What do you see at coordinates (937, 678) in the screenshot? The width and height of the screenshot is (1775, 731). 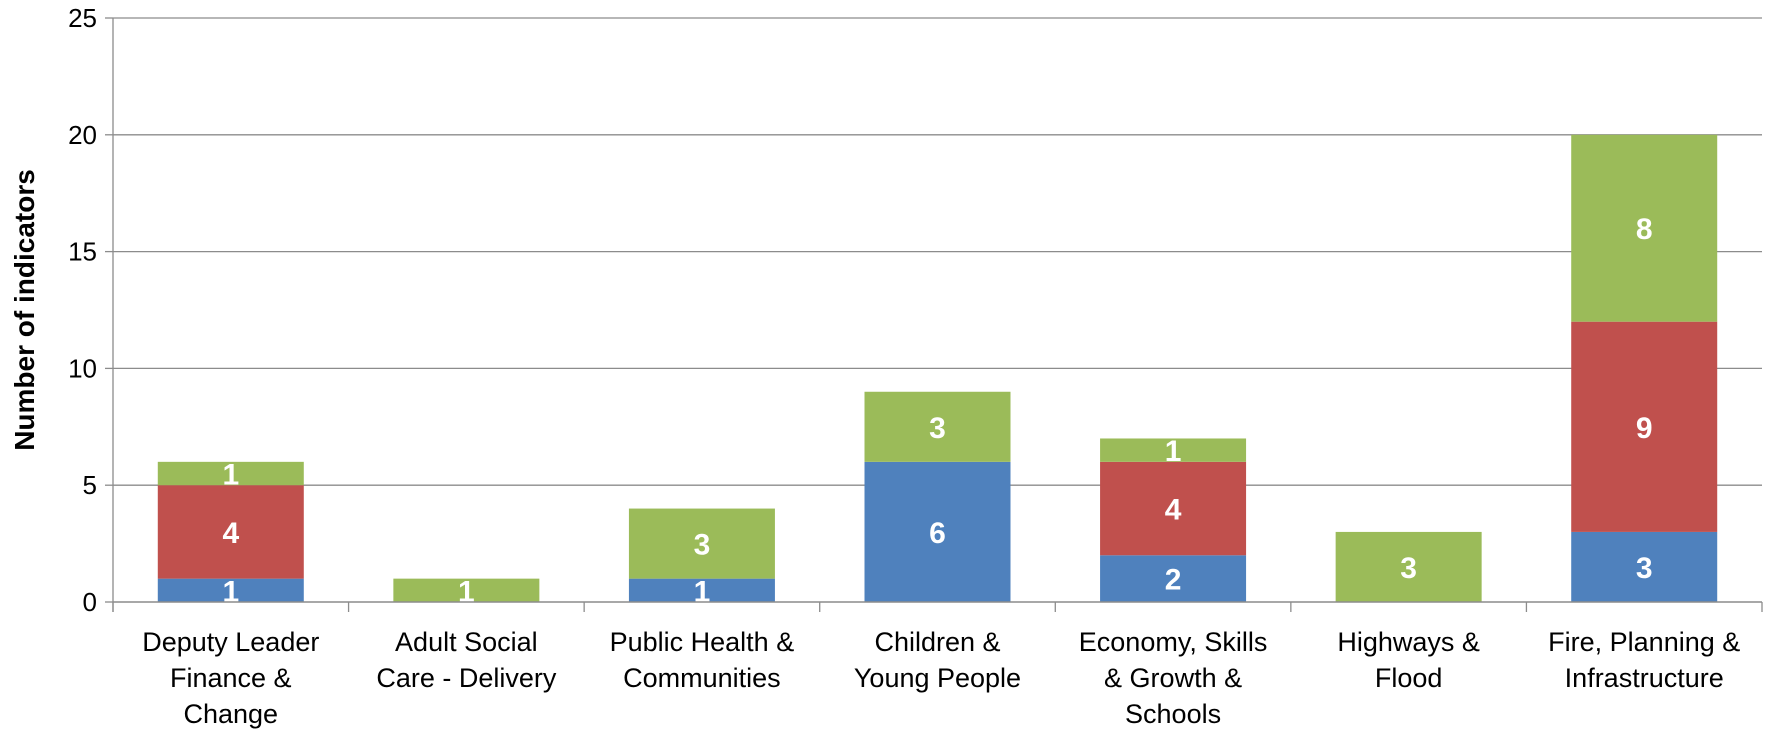 I see `x-tick-label-line: Young People` at bounding box center [937, 678].